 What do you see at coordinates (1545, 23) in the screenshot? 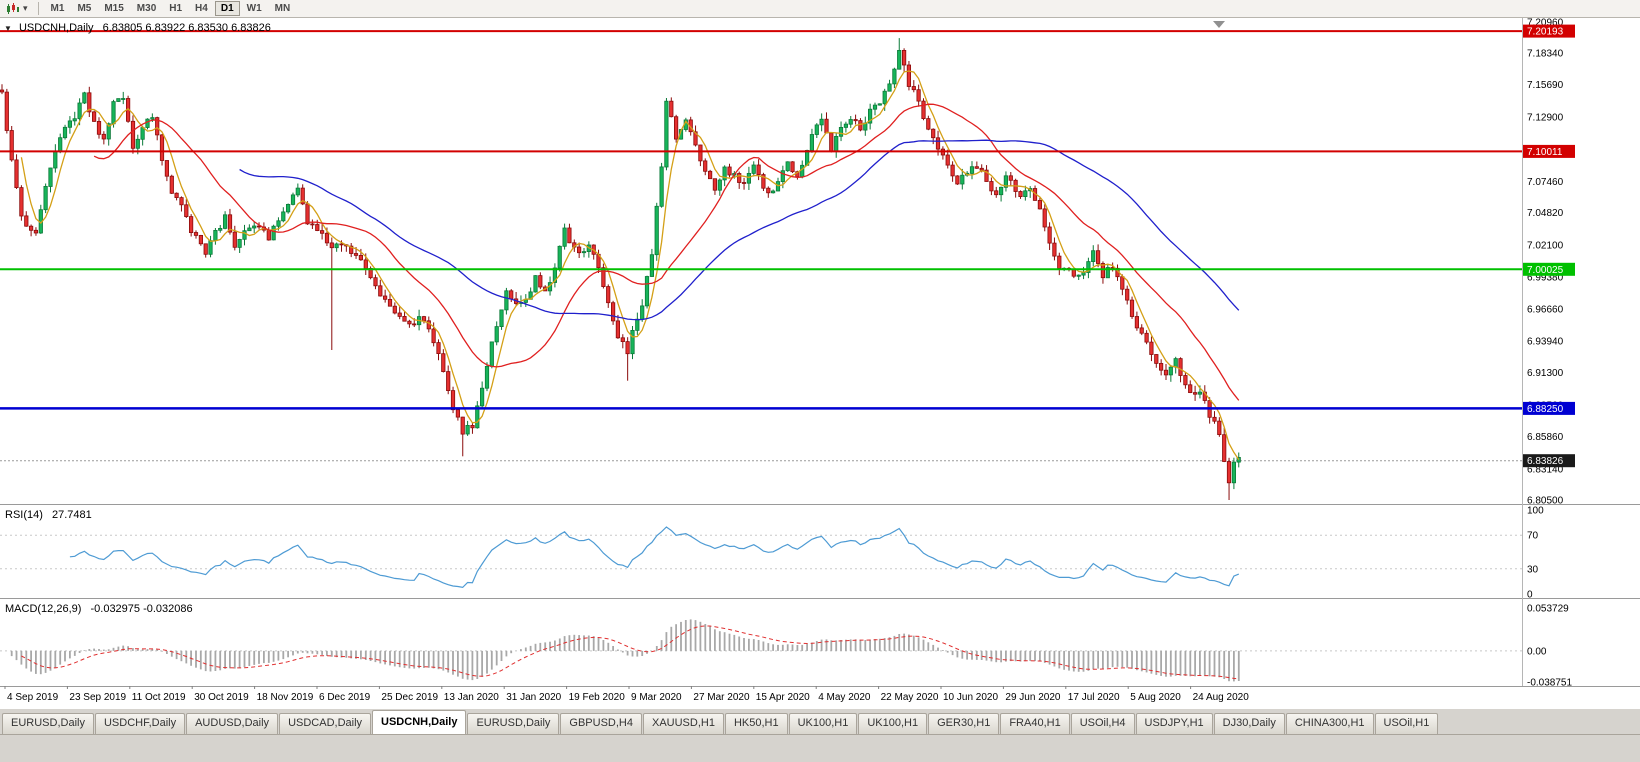
I see `svg-text: 7.20960` at bounding box center [1545, 23].